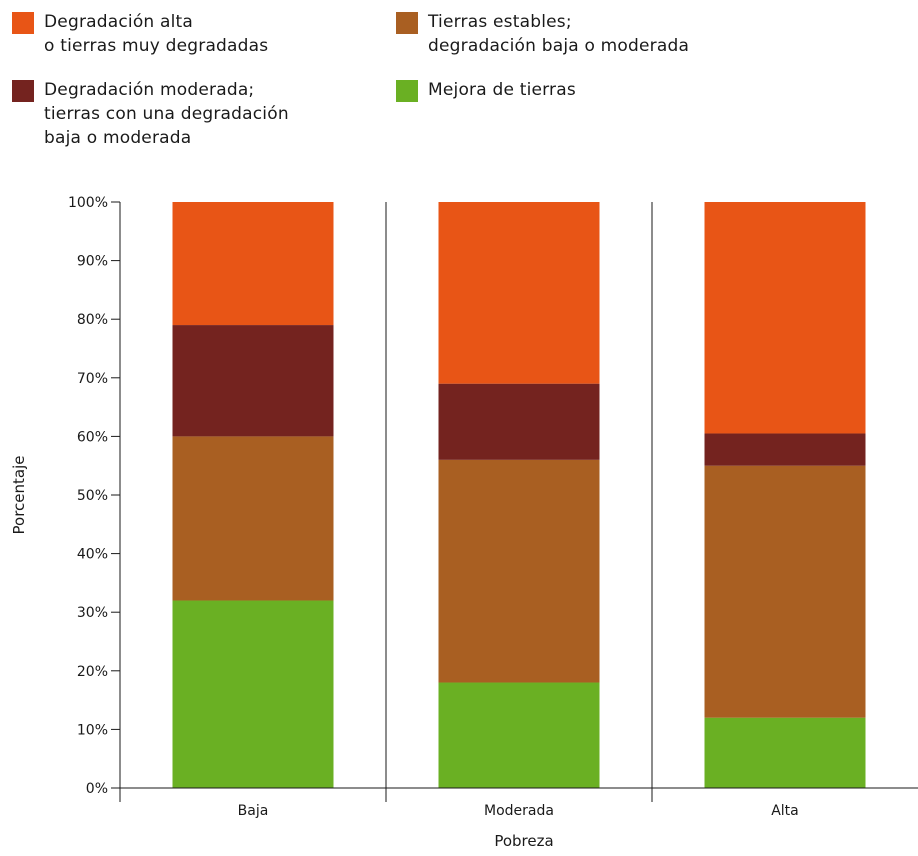 This screenshot has height=856, width=918. What do you see at coordinates (92, 672) in the screenshot?
I see `y-tick-label: 20%` at bounding box center [92, 672].